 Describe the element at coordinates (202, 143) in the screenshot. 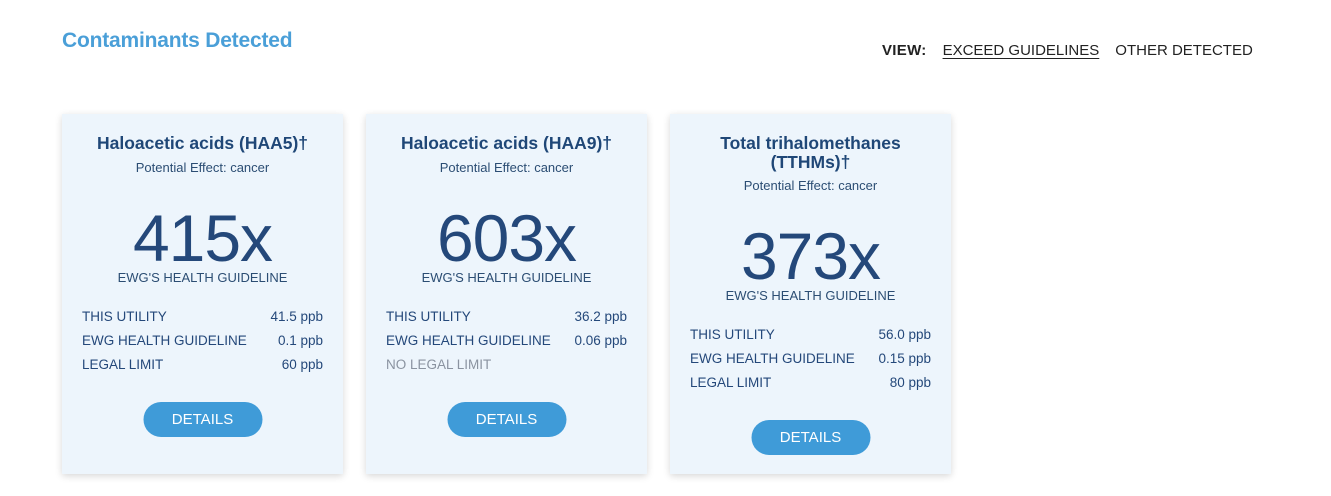

I see `contaminant-name: Haloacetic acids (HAA5)†` at that location.